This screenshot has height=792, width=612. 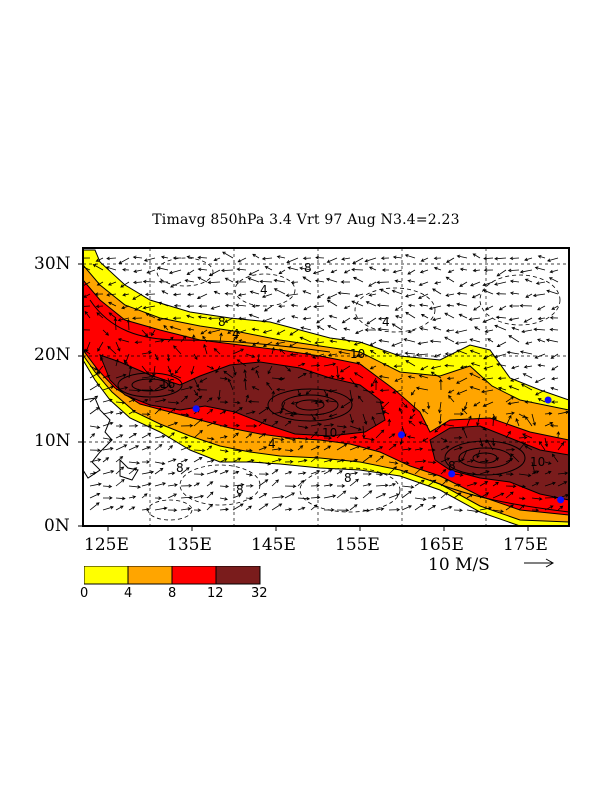 What do you see at coordinates (167, 384) in the screenshot?
I see `contour-label: 16` at bounding box center [167, 384].